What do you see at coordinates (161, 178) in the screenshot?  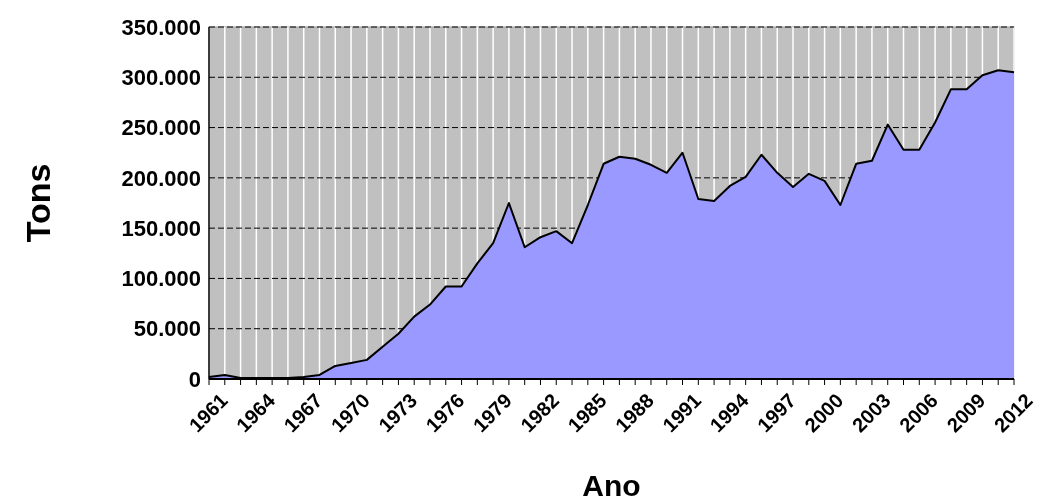 I see `y-tick-label: 200.000` at bounding box center [161, 178].